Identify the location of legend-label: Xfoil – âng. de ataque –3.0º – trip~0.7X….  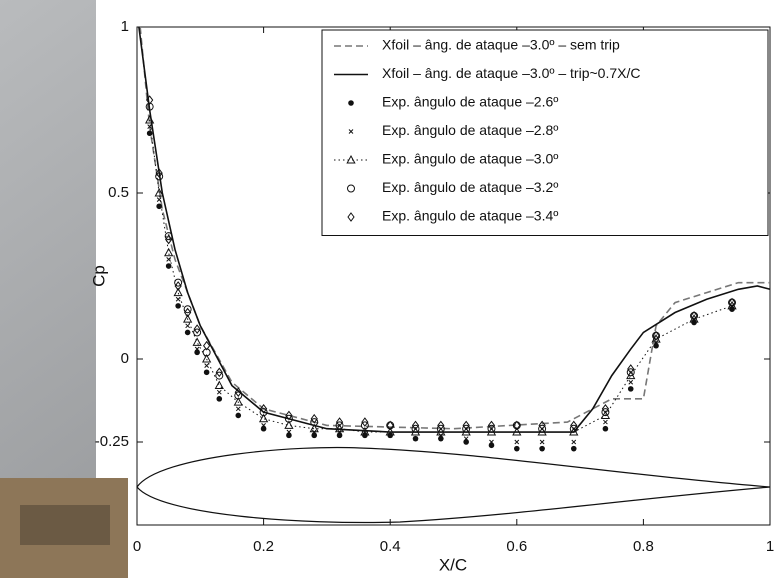
(511, 73).